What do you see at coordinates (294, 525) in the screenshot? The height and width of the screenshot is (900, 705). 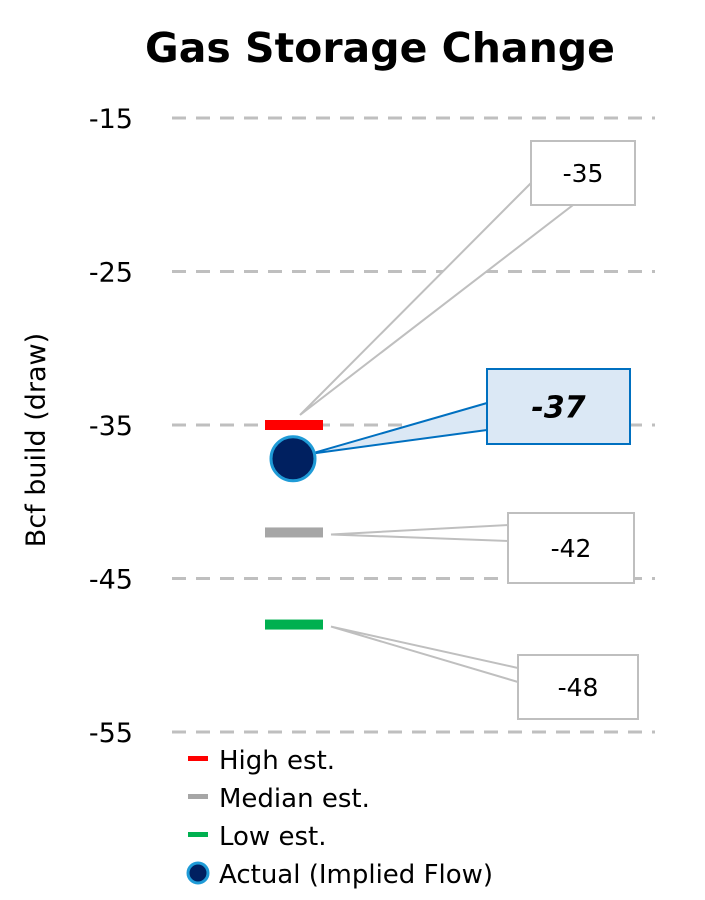 I see `data-marks` at bounding box center [294, 525].